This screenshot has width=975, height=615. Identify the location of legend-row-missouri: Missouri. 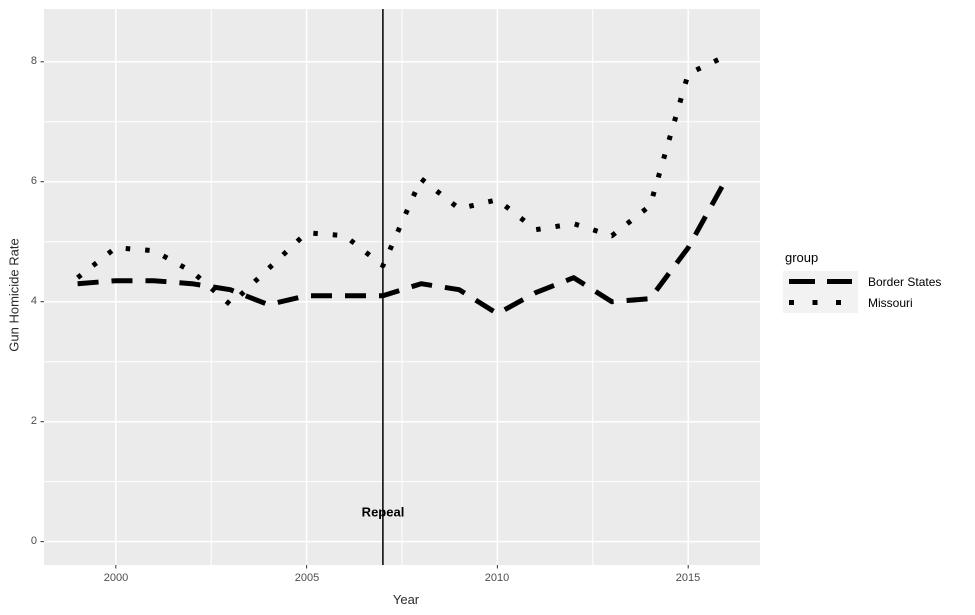
(878, 302).